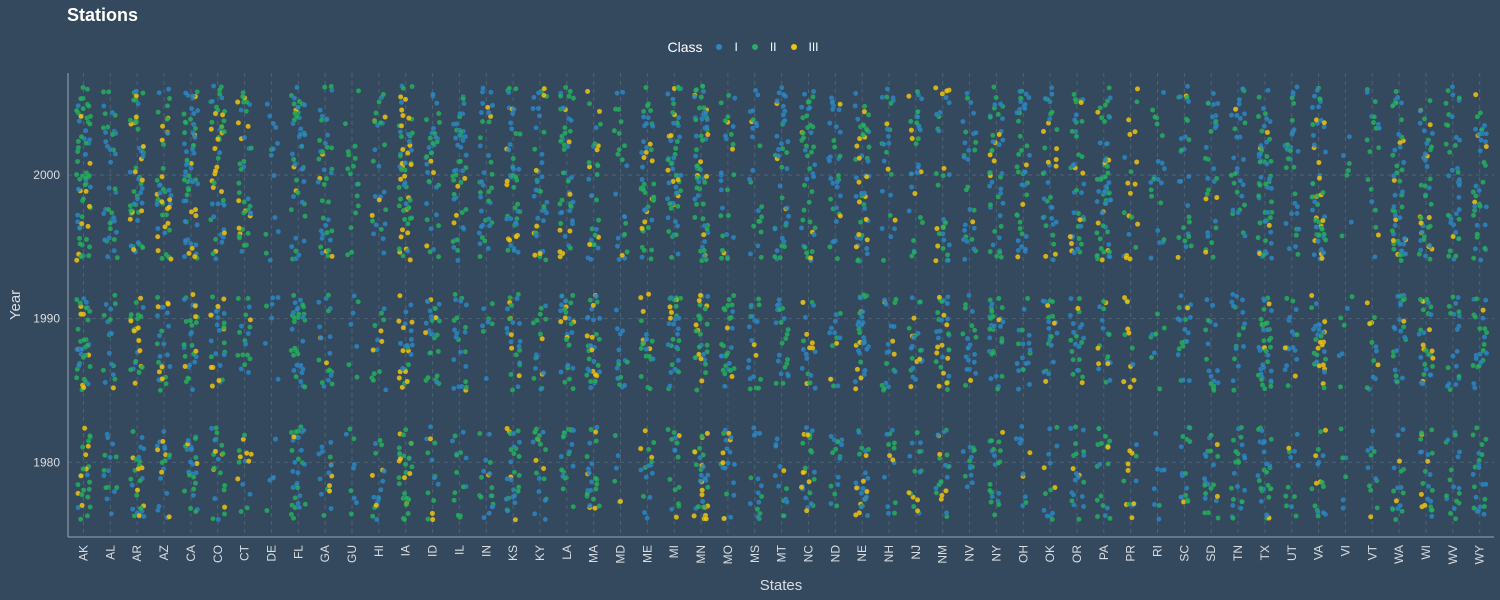  I want to click on y-tick-label: 1980, so click(46, 462).